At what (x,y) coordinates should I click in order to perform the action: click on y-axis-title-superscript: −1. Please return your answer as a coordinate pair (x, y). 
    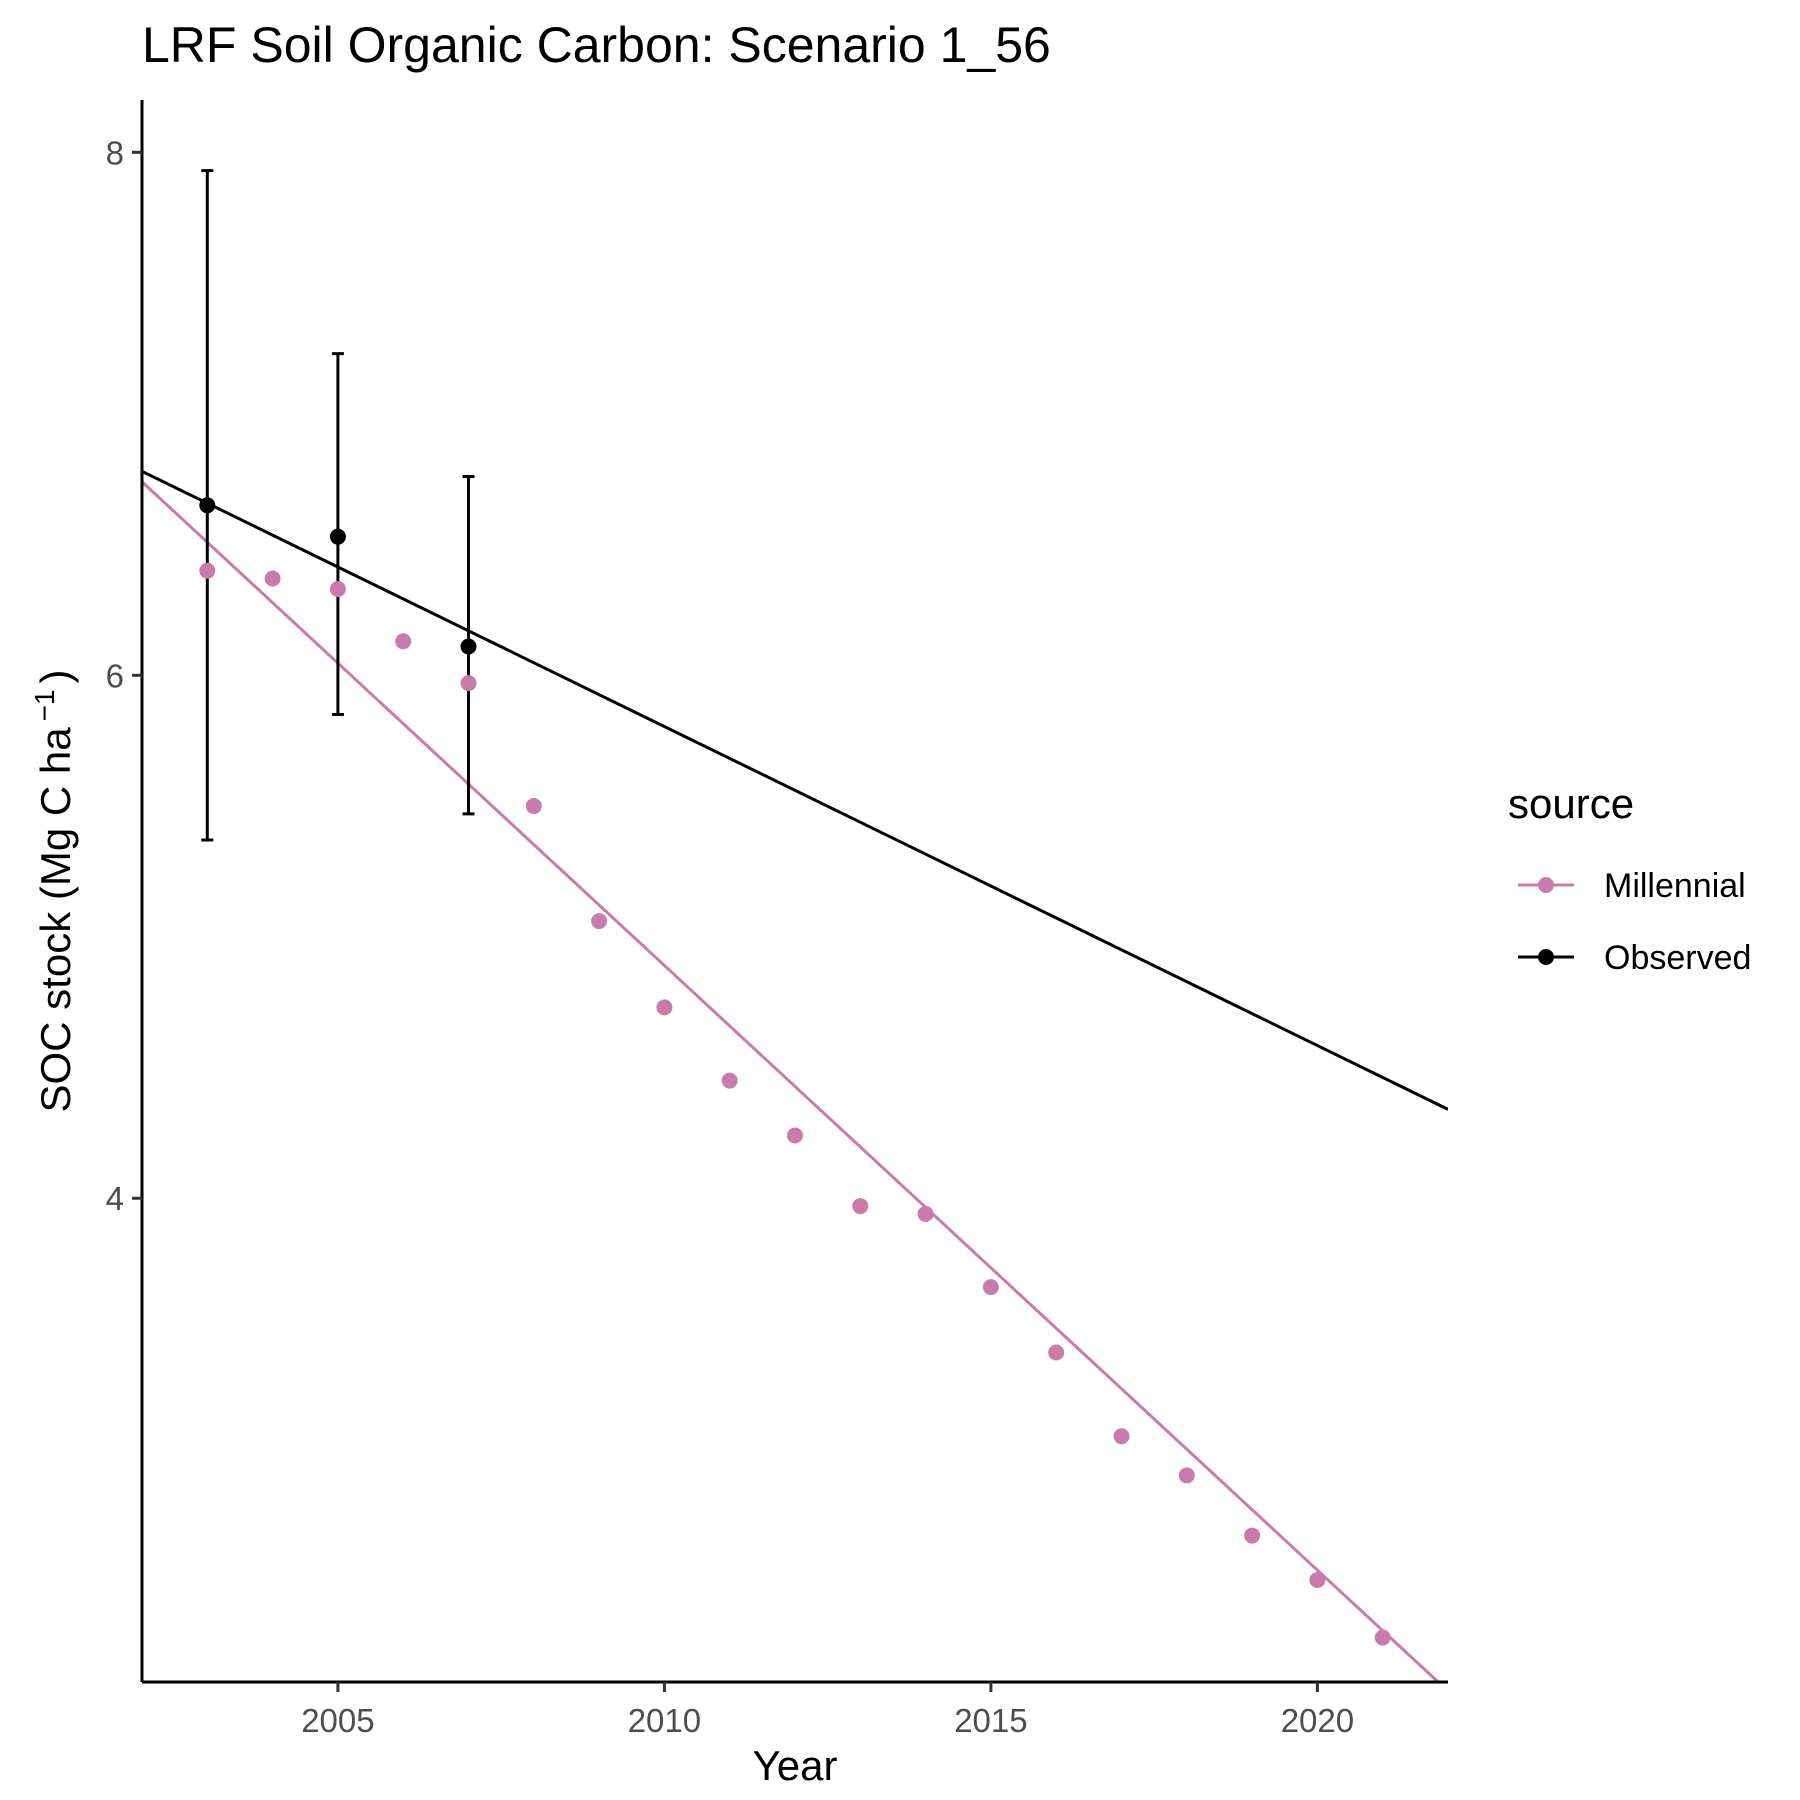
    Looking at the image, I should click on (44, 705).